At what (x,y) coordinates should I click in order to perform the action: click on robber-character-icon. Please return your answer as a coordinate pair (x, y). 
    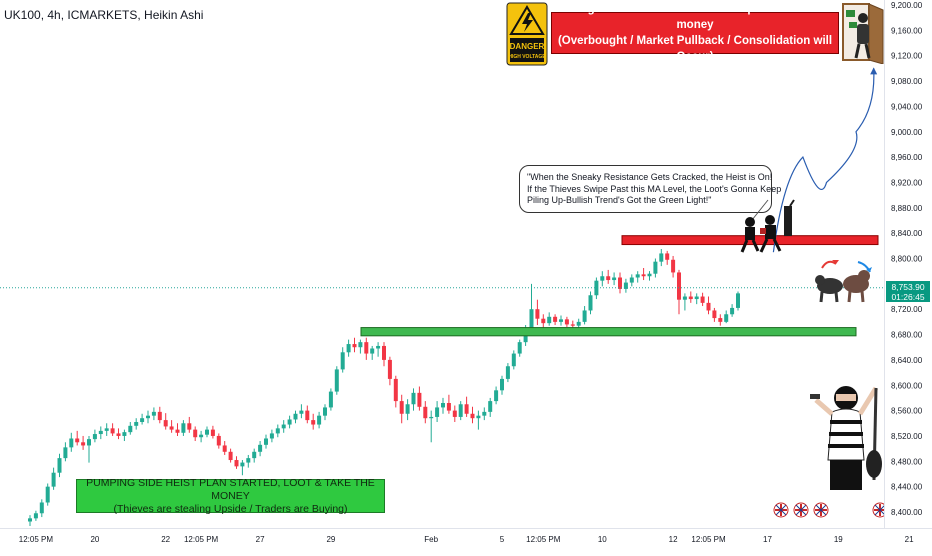
    Looking at the image, I should click on (846, 438).